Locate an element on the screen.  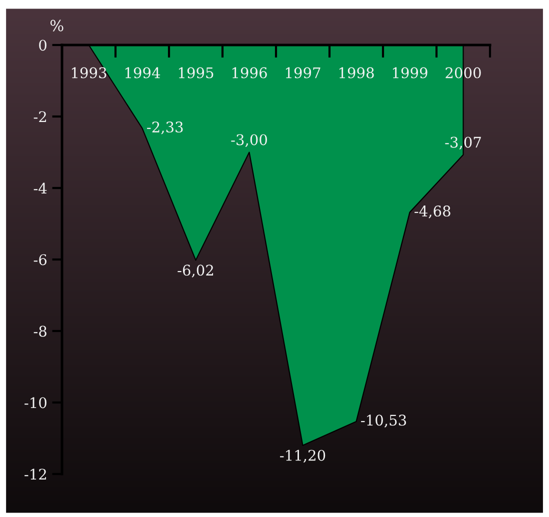
data-label: -4,68 is located at coordinates (432, 212).